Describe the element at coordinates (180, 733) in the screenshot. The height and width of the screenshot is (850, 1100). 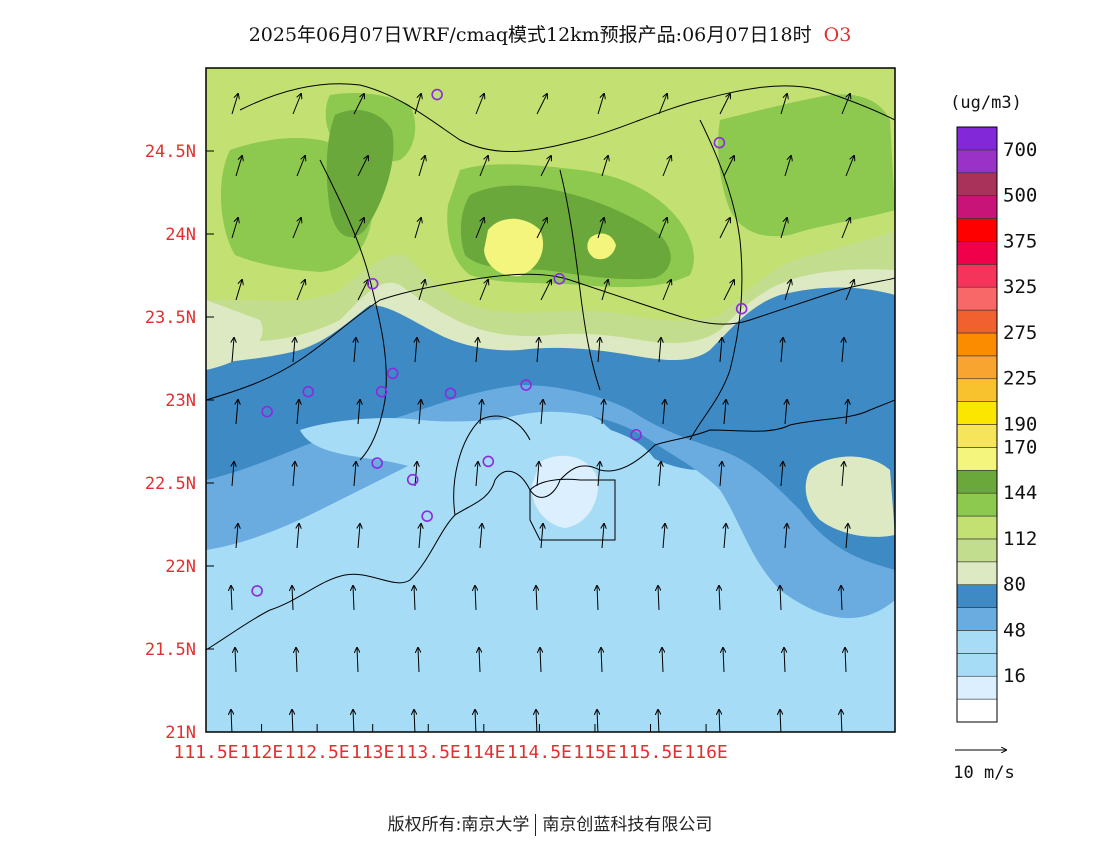
I see `lat-label: 21N` at that location.